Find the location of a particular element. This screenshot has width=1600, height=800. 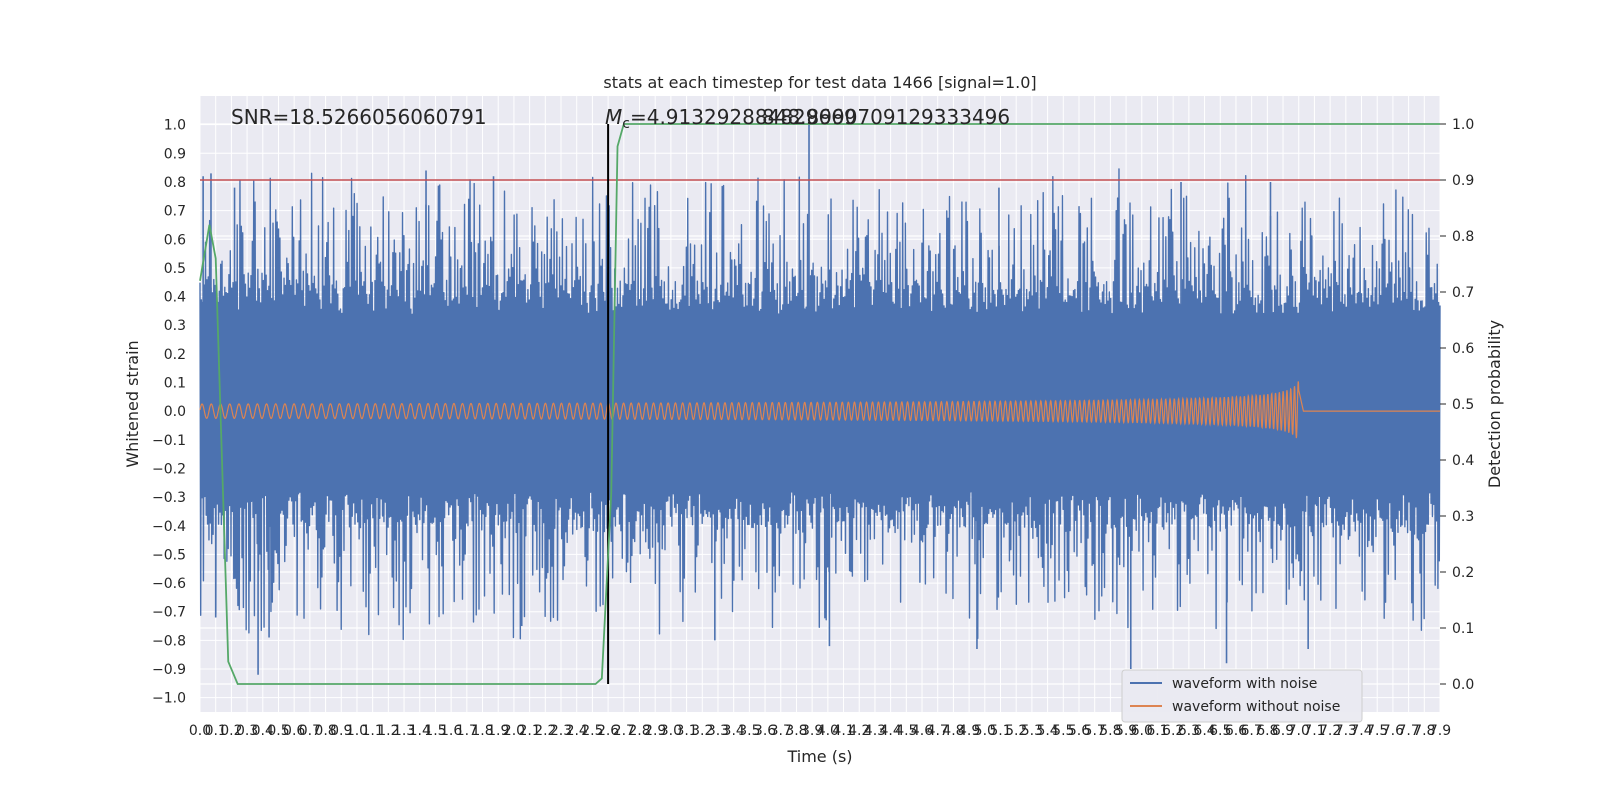

x-axis-label: Time (s) is located at coordinates (819, 756).